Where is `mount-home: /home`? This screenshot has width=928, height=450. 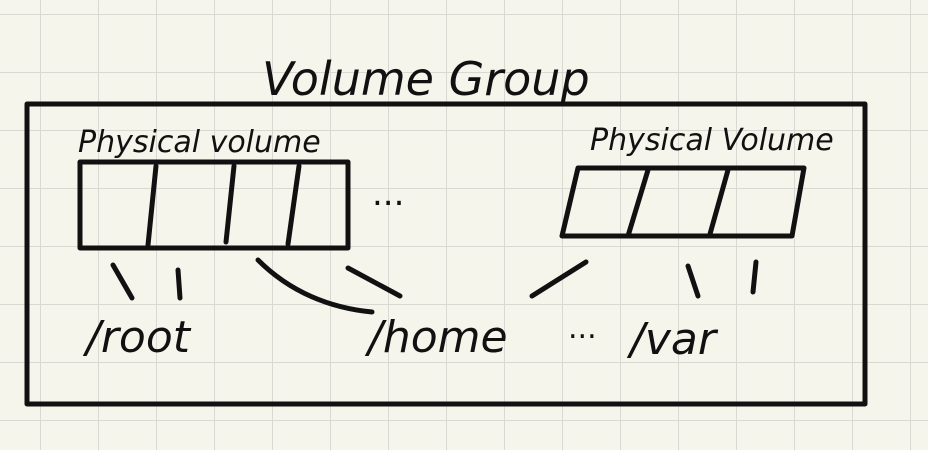
mount-home: /home is located at coordinates (436, 337).